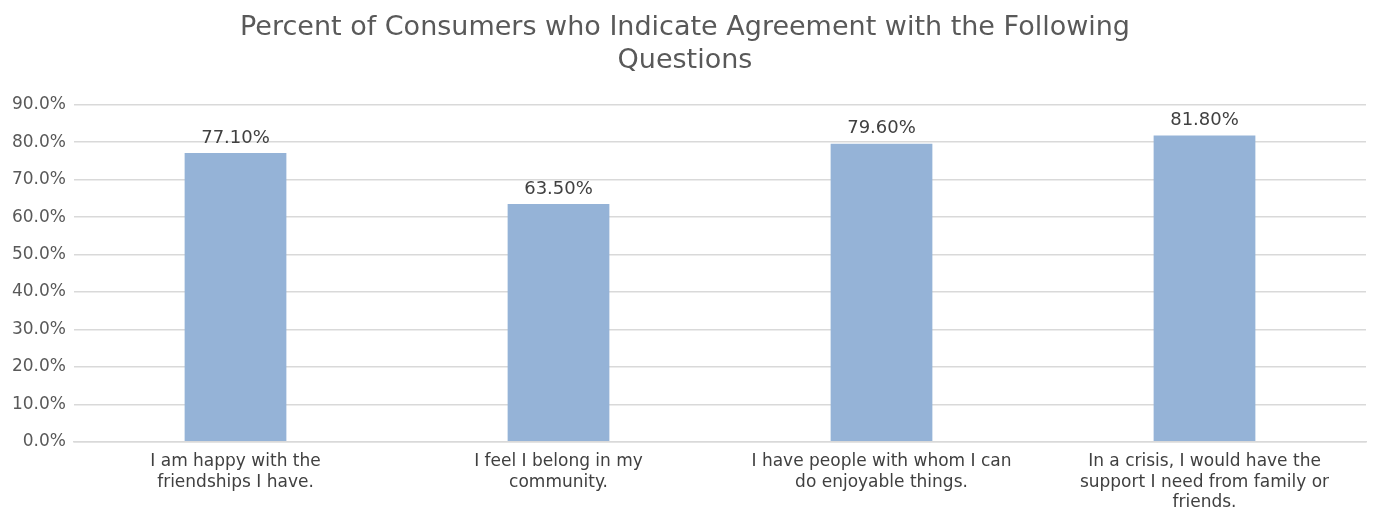  What do you see at coordinates (881, 470) in the screenshot?
I see `x-tick-label: I have people with whom I can do enjoyable things.` at bounding box center [881, 470].